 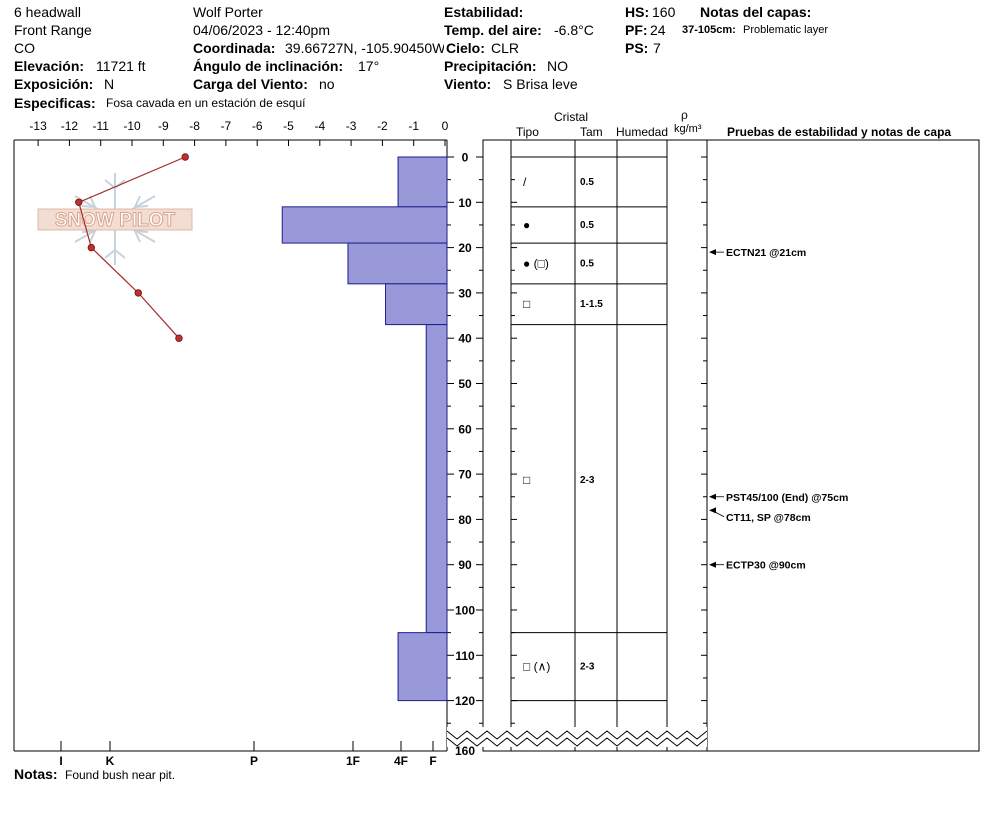 I want to click on axis-break-mask, so click(x=577, y=737).